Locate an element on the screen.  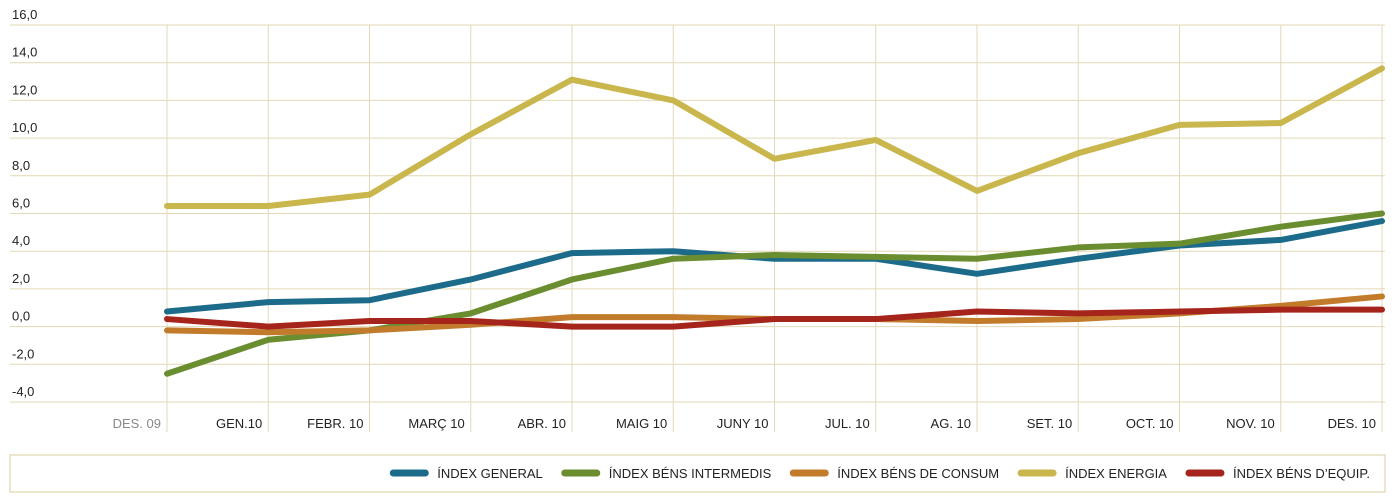
y-tick-label: 10,0 is located at coordinates (24, 127).